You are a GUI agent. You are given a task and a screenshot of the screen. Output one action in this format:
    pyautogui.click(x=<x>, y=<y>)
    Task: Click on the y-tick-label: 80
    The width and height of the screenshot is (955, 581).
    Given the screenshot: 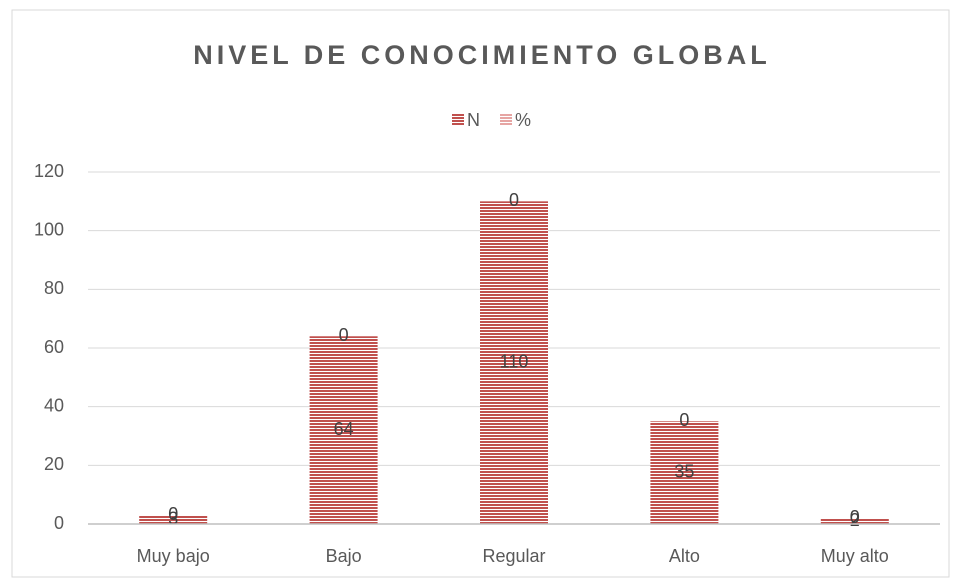 What is the action you would take?
    pyautogui.click(x=54, y=288)
    